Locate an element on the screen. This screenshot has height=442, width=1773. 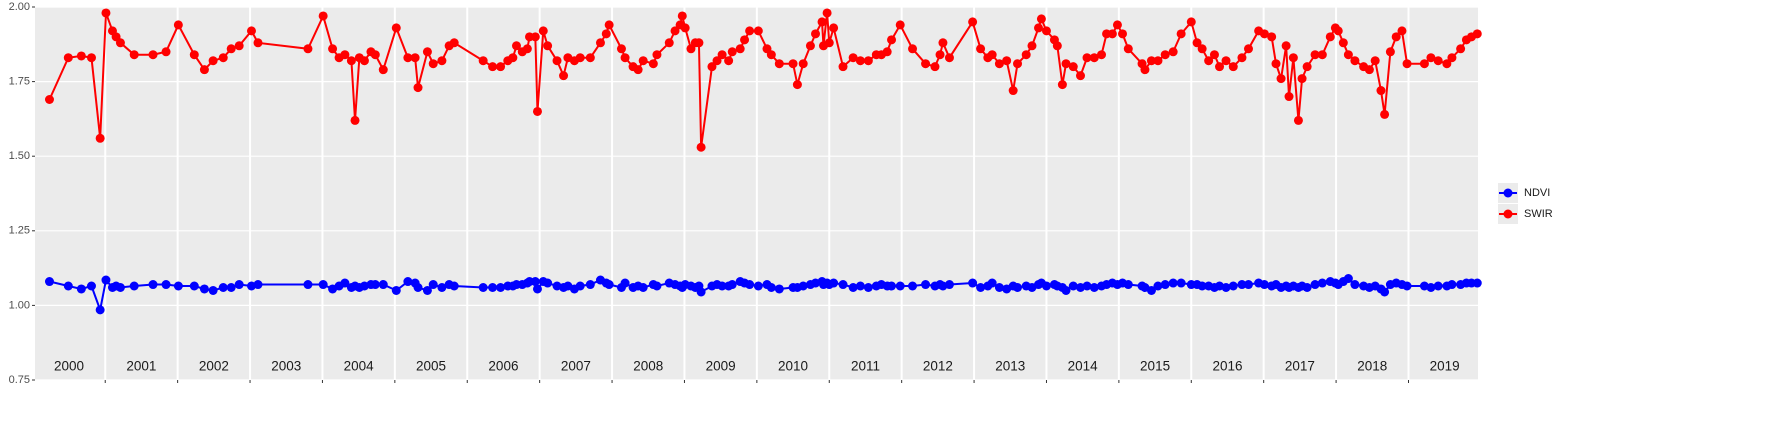
x-tick-label: 2012 is located at coordinates (938, 366).